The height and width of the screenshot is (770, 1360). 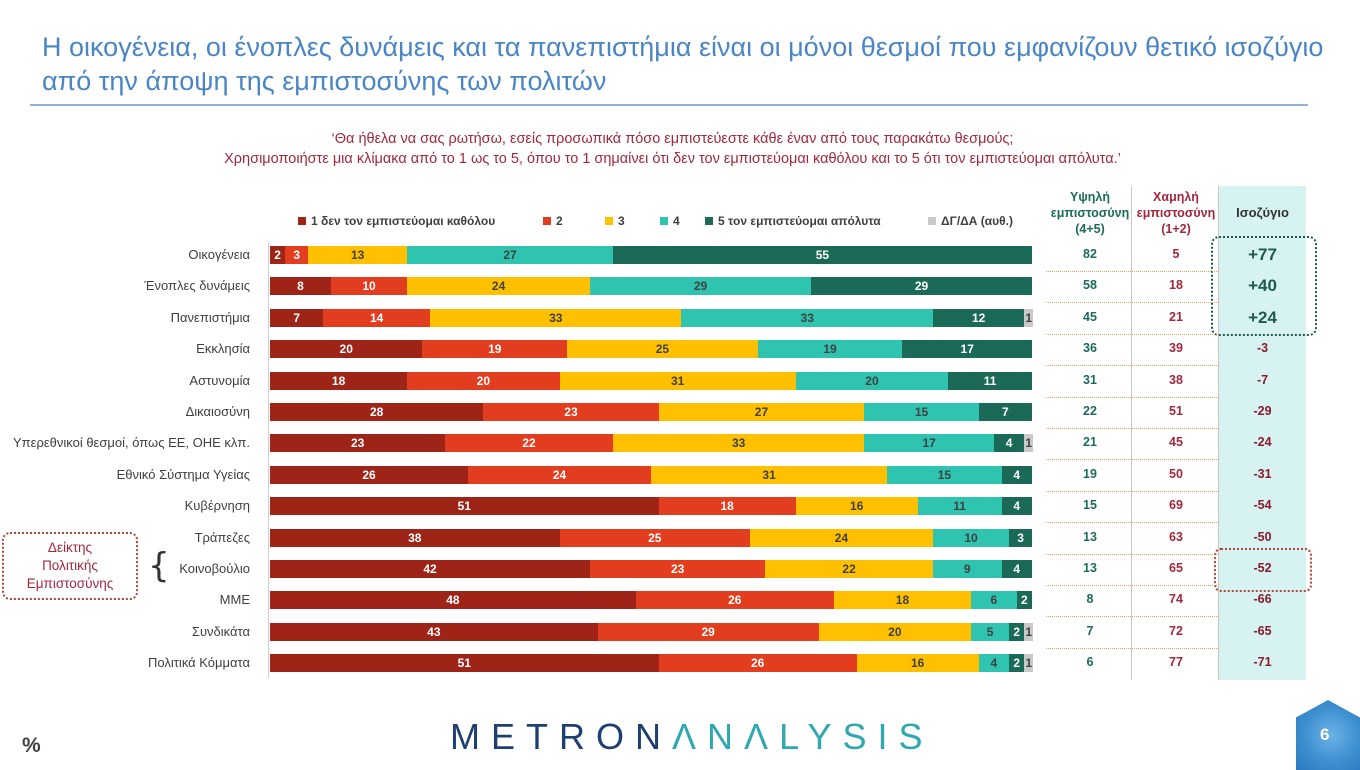 I want to click on balance-value: -31, so click(x=1262, y=473).